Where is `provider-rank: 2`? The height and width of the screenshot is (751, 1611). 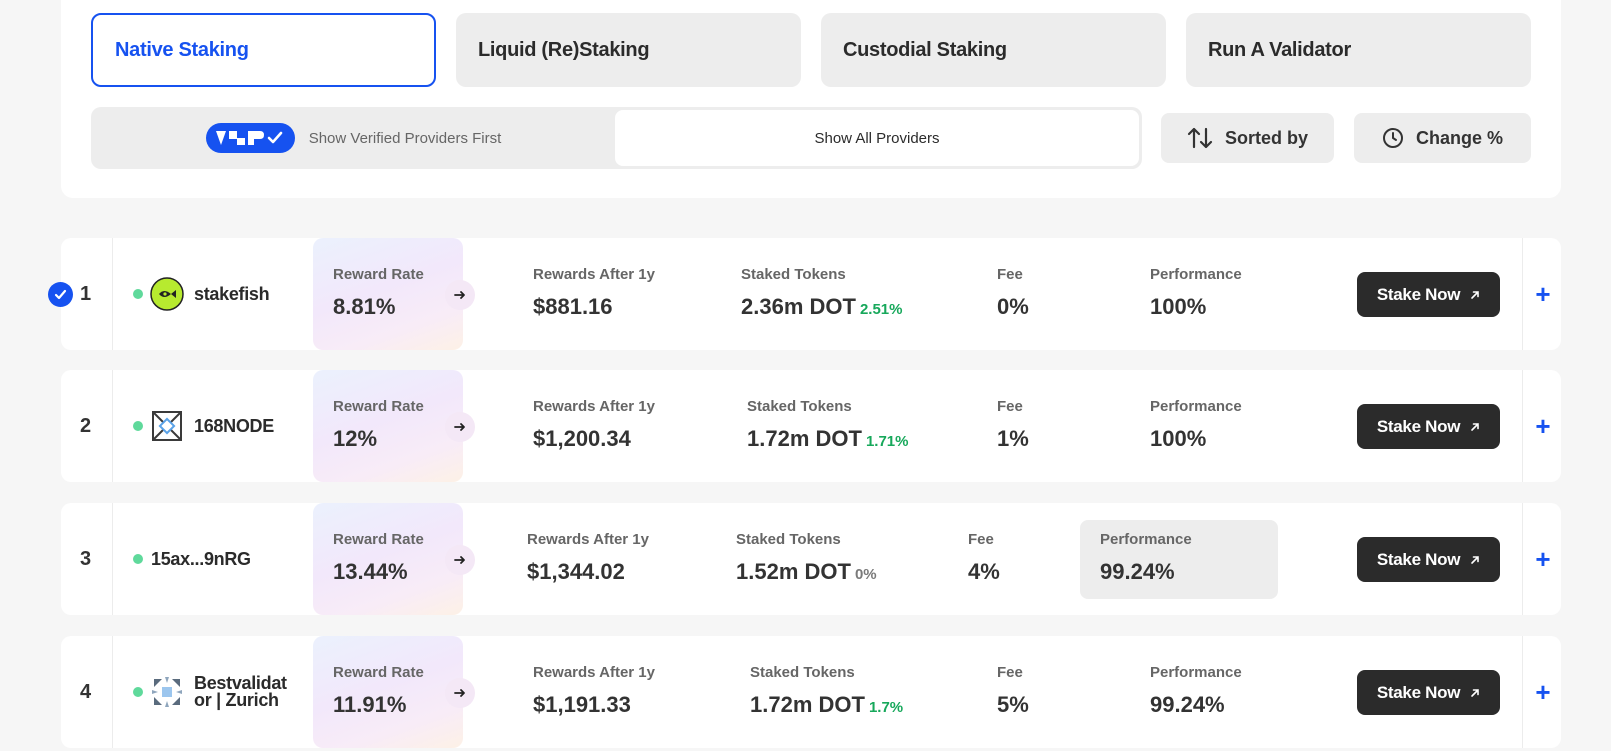
provider-rank: 2 is located at coordinates (86, 425).